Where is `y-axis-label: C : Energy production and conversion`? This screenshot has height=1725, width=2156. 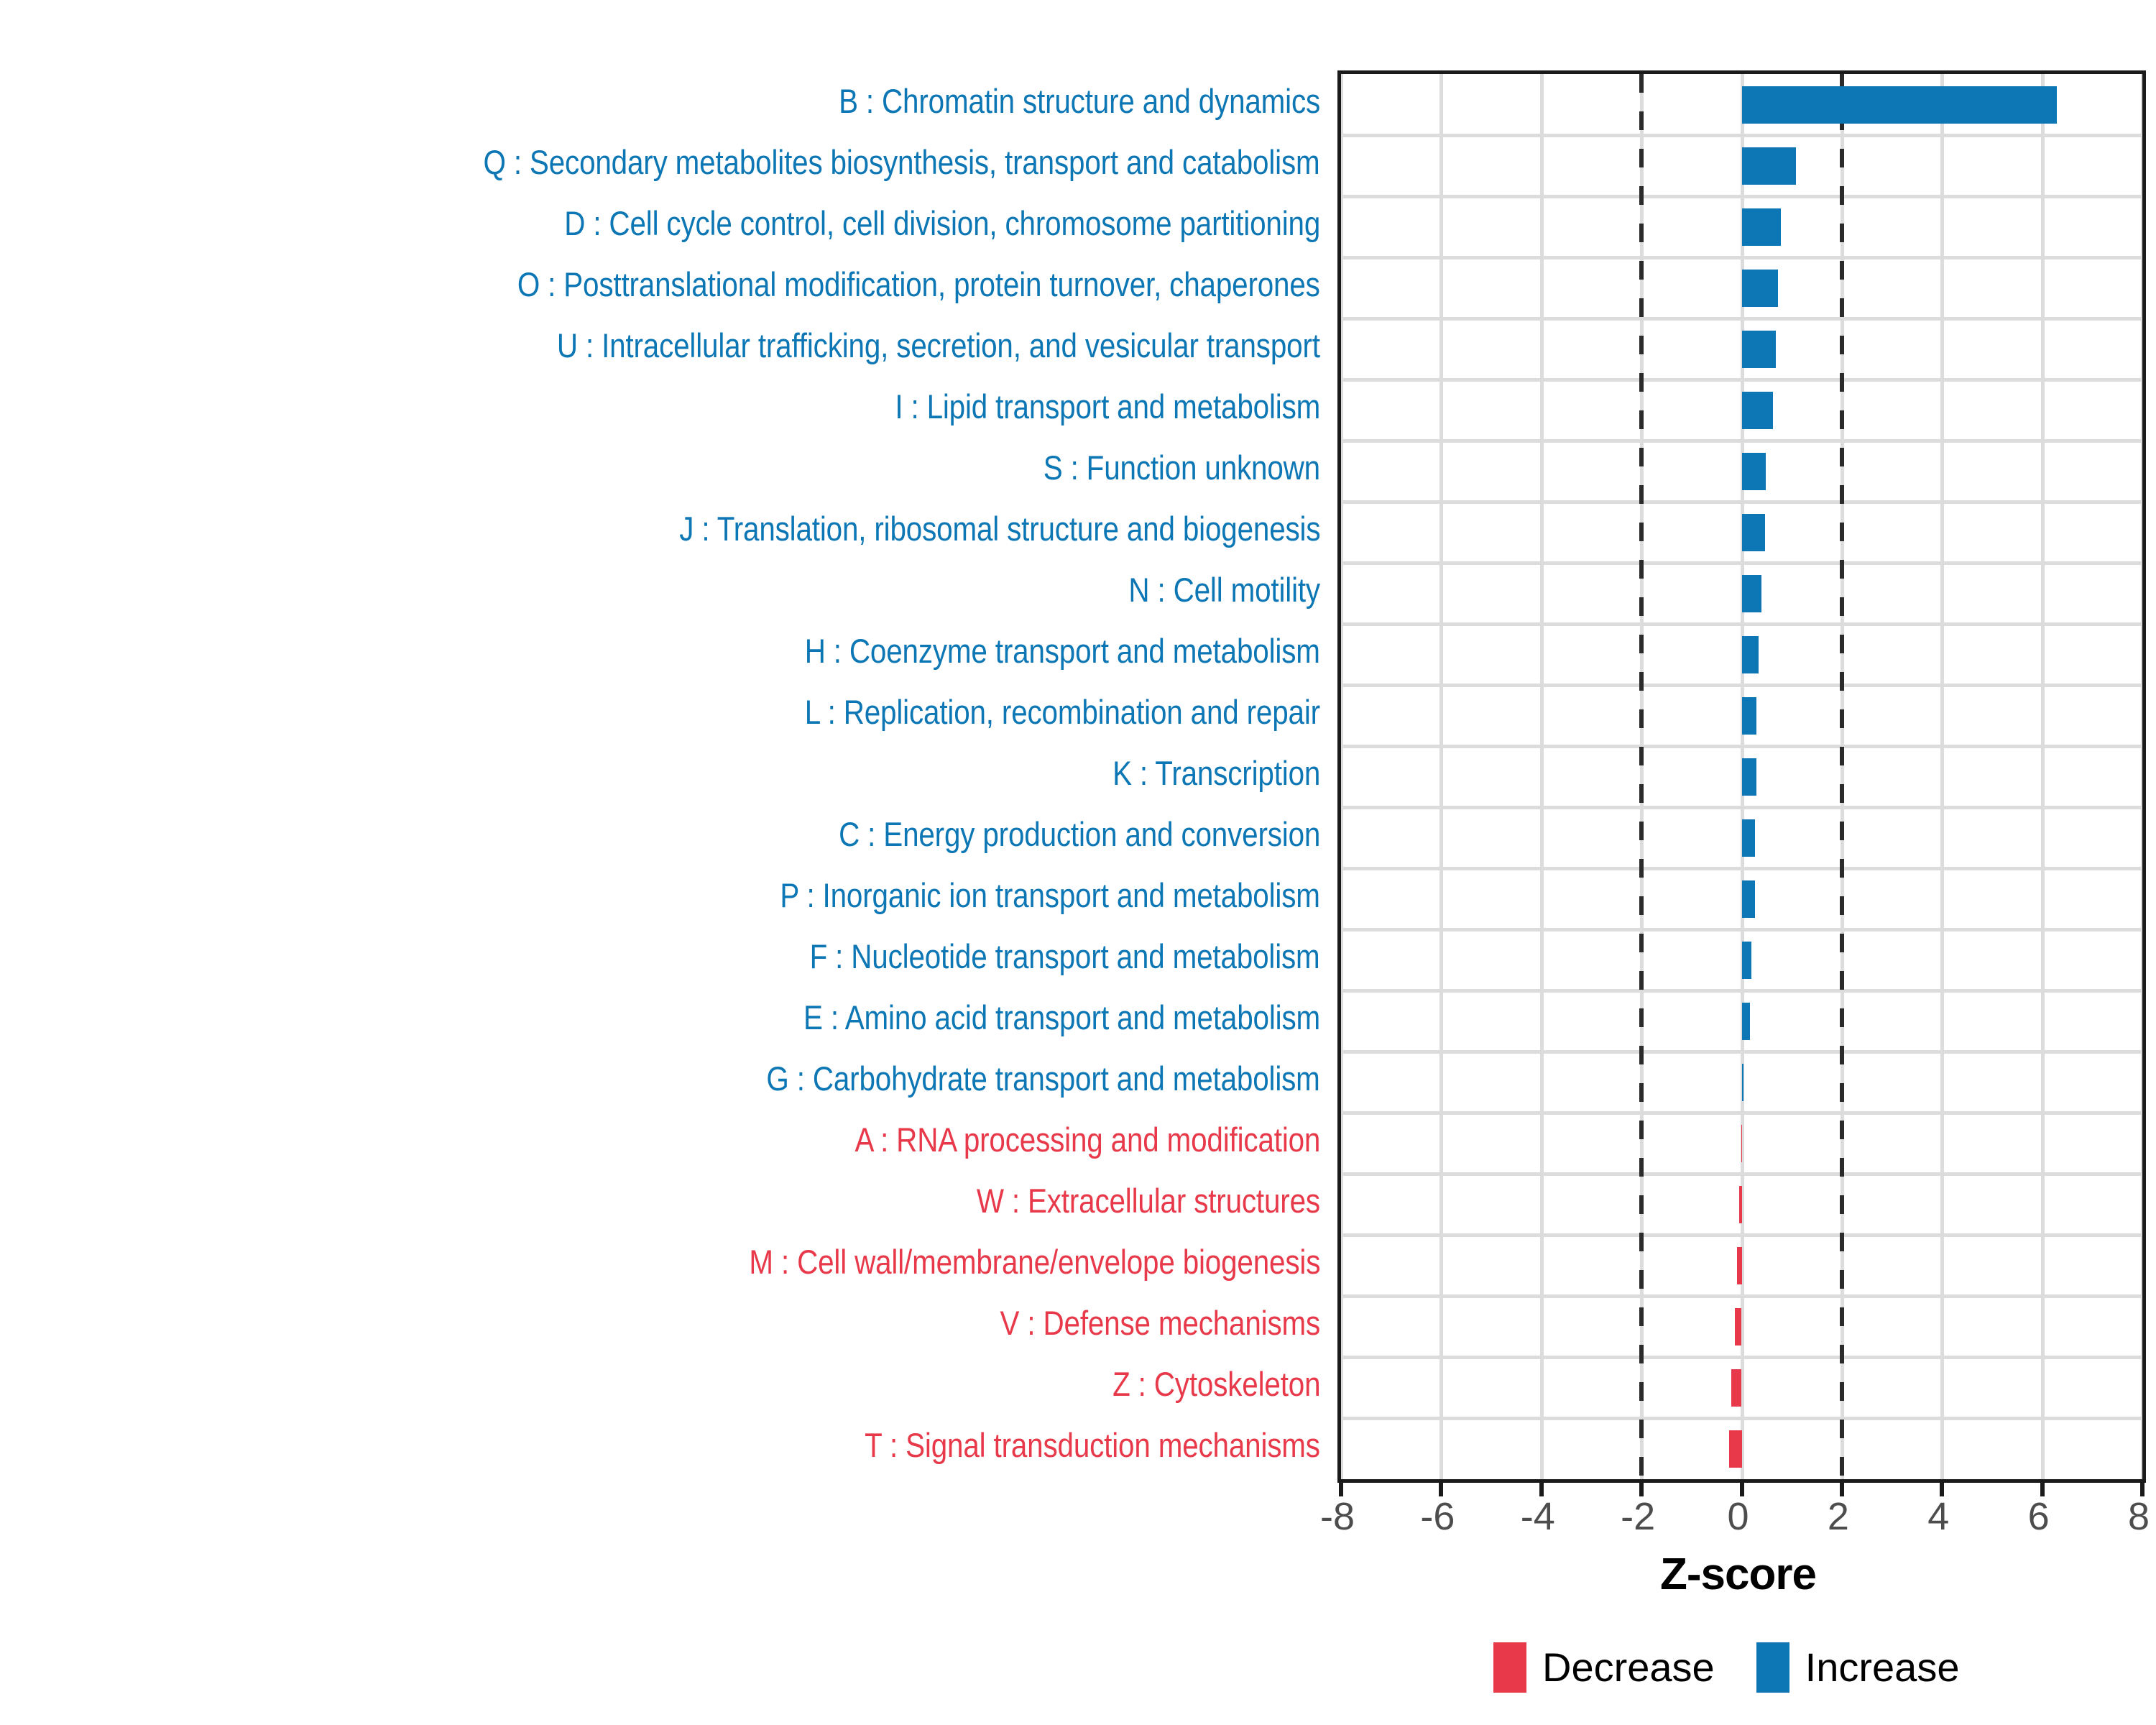
y-axis-label: C : Energy production and conversion is located at coordinates (1079, 834).